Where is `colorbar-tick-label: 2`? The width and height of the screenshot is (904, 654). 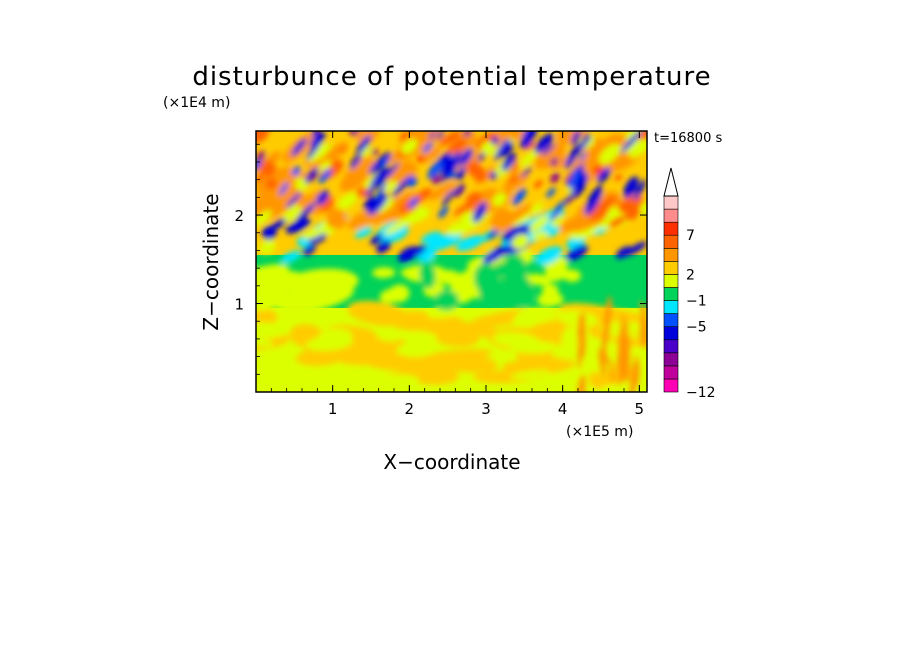
colorbar-tick-label: 2 is located at coordinates (690, 275).